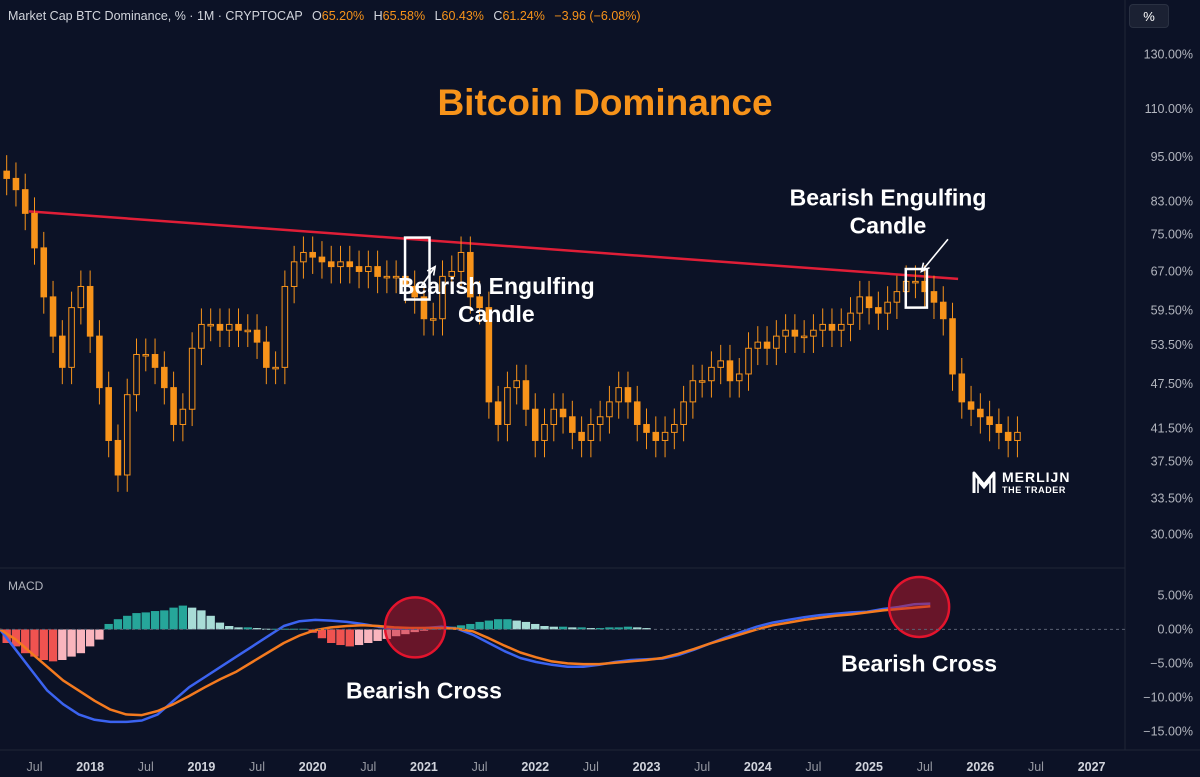  What do you see at coordinates (1034, 490) in the screenshot?
I see `logo-line2: THE TRADER` at bounding box center [1034, 490].